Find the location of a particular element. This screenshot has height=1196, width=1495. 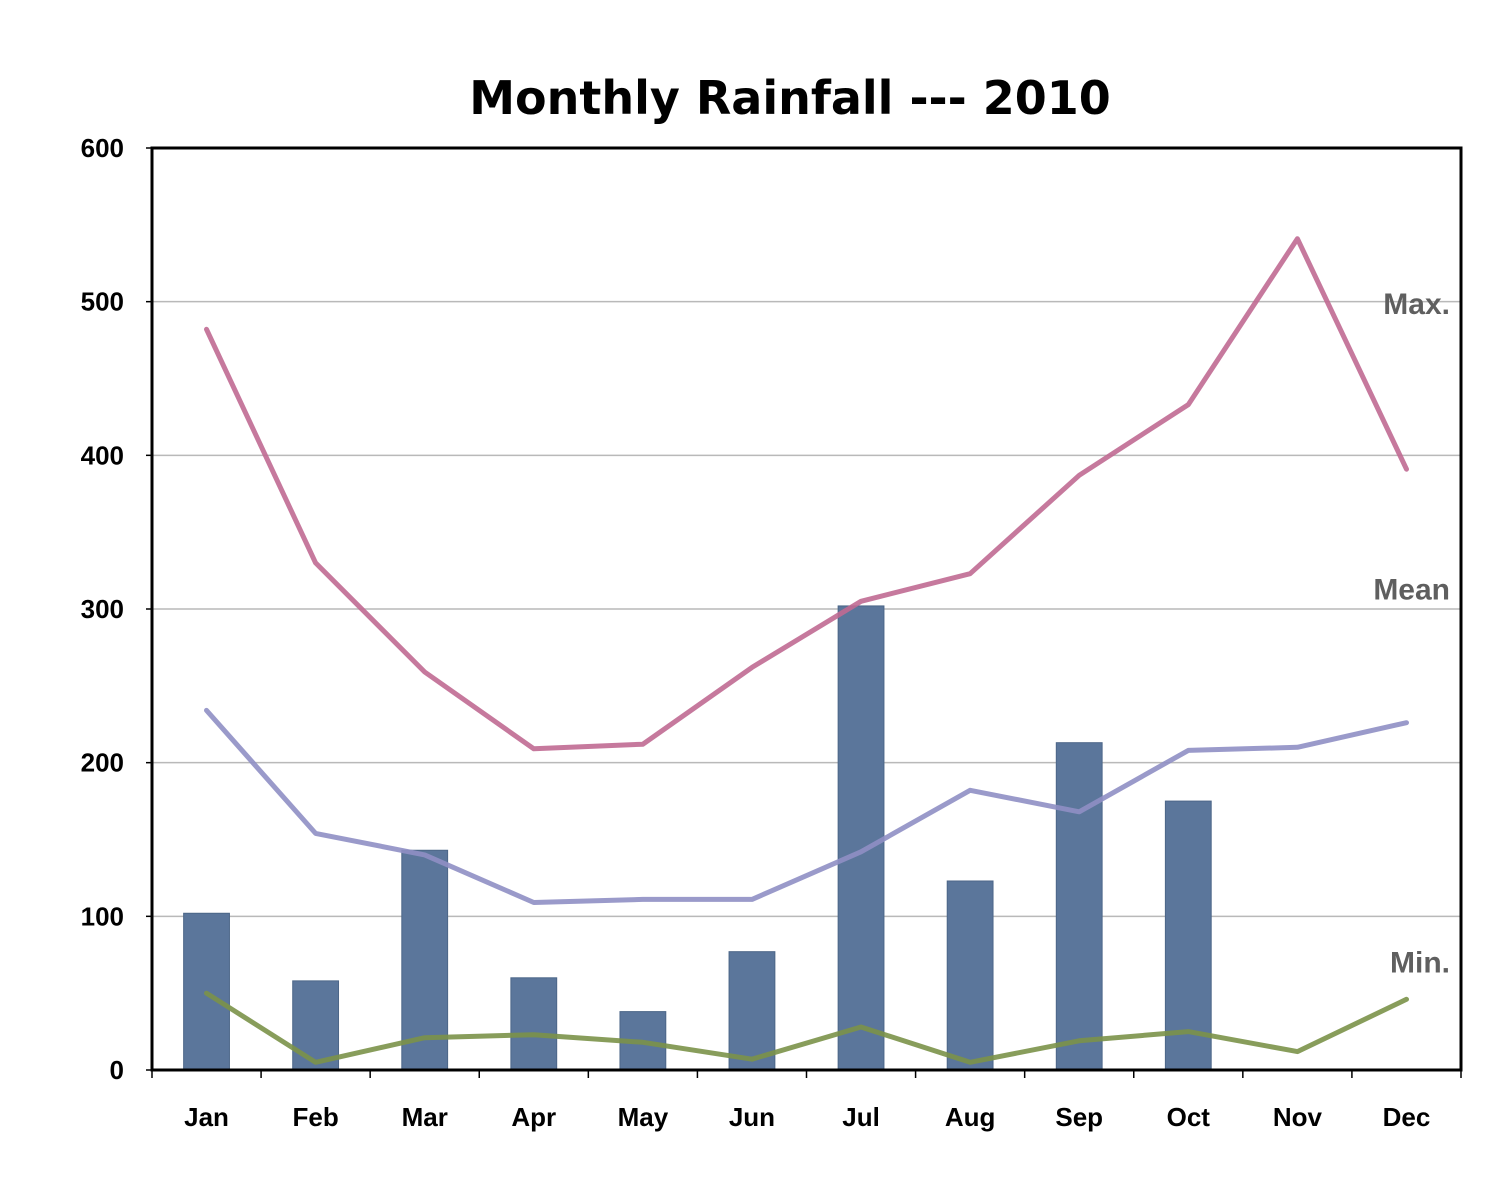

y-tick-label: 100 is located at coordinates (102, 916).